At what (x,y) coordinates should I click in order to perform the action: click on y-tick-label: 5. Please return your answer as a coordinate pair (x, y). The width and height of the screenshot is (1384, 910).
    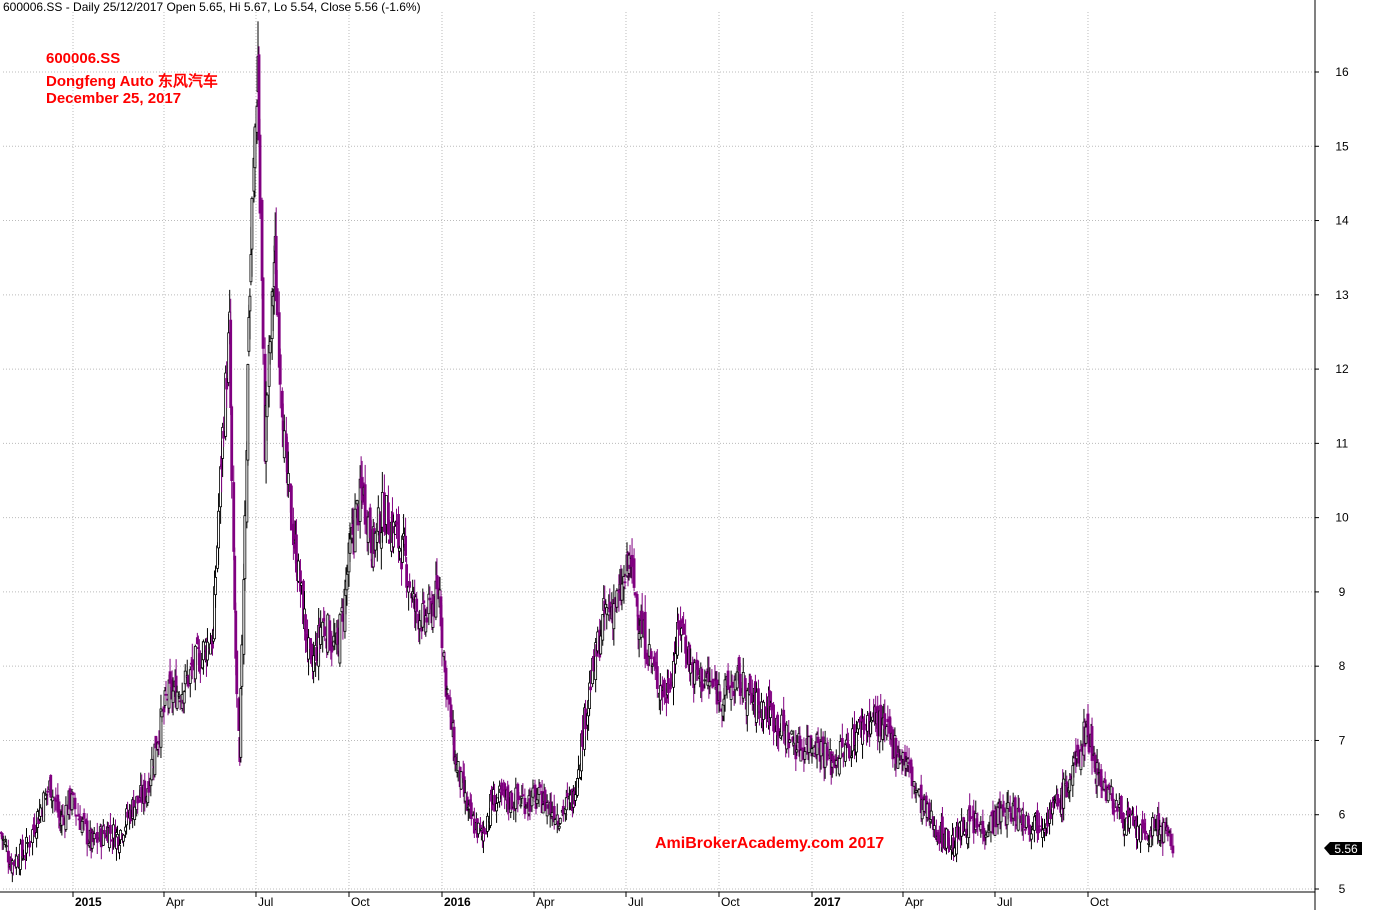
    Looking at the image, I should click on (1342, 889).